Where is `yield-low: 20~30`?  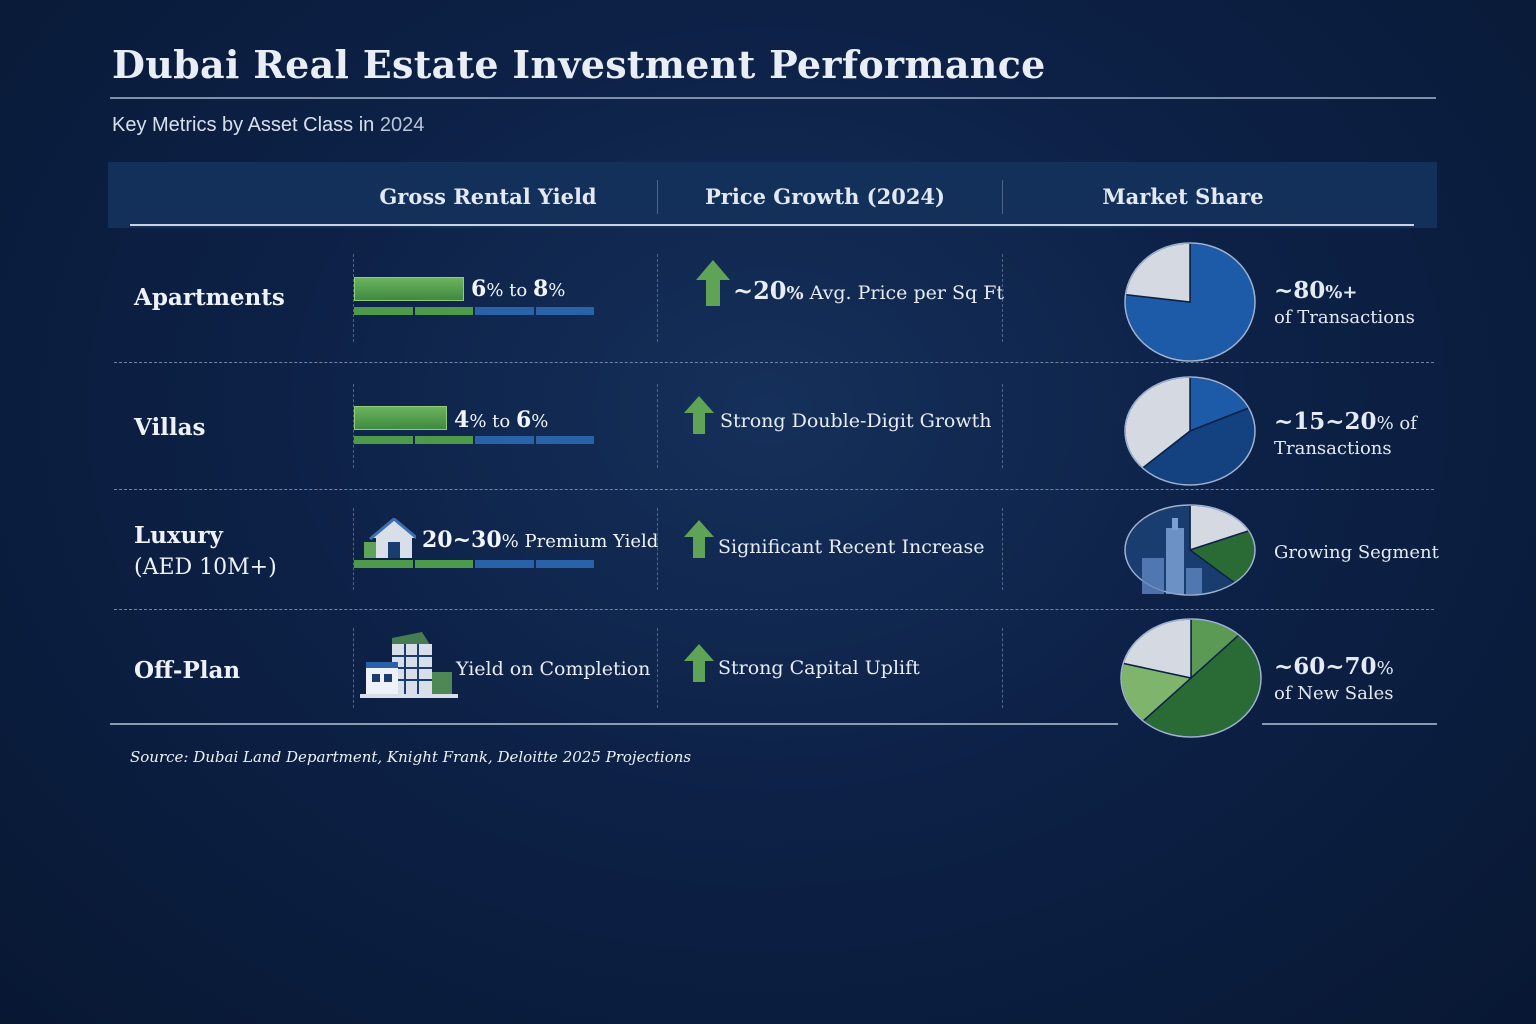 yield-low: 20~30 is located at coordinates (462, 540).